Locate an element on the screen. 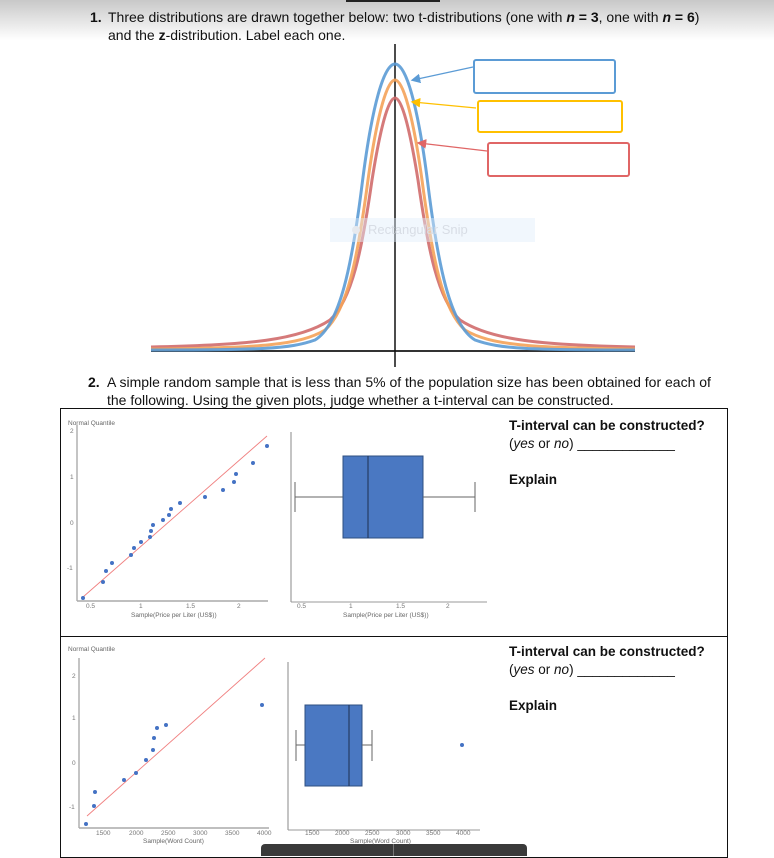 The width and height of the screenshot is (774, 858). qq1-ytick: 0 is located at coordinates (72, 523).